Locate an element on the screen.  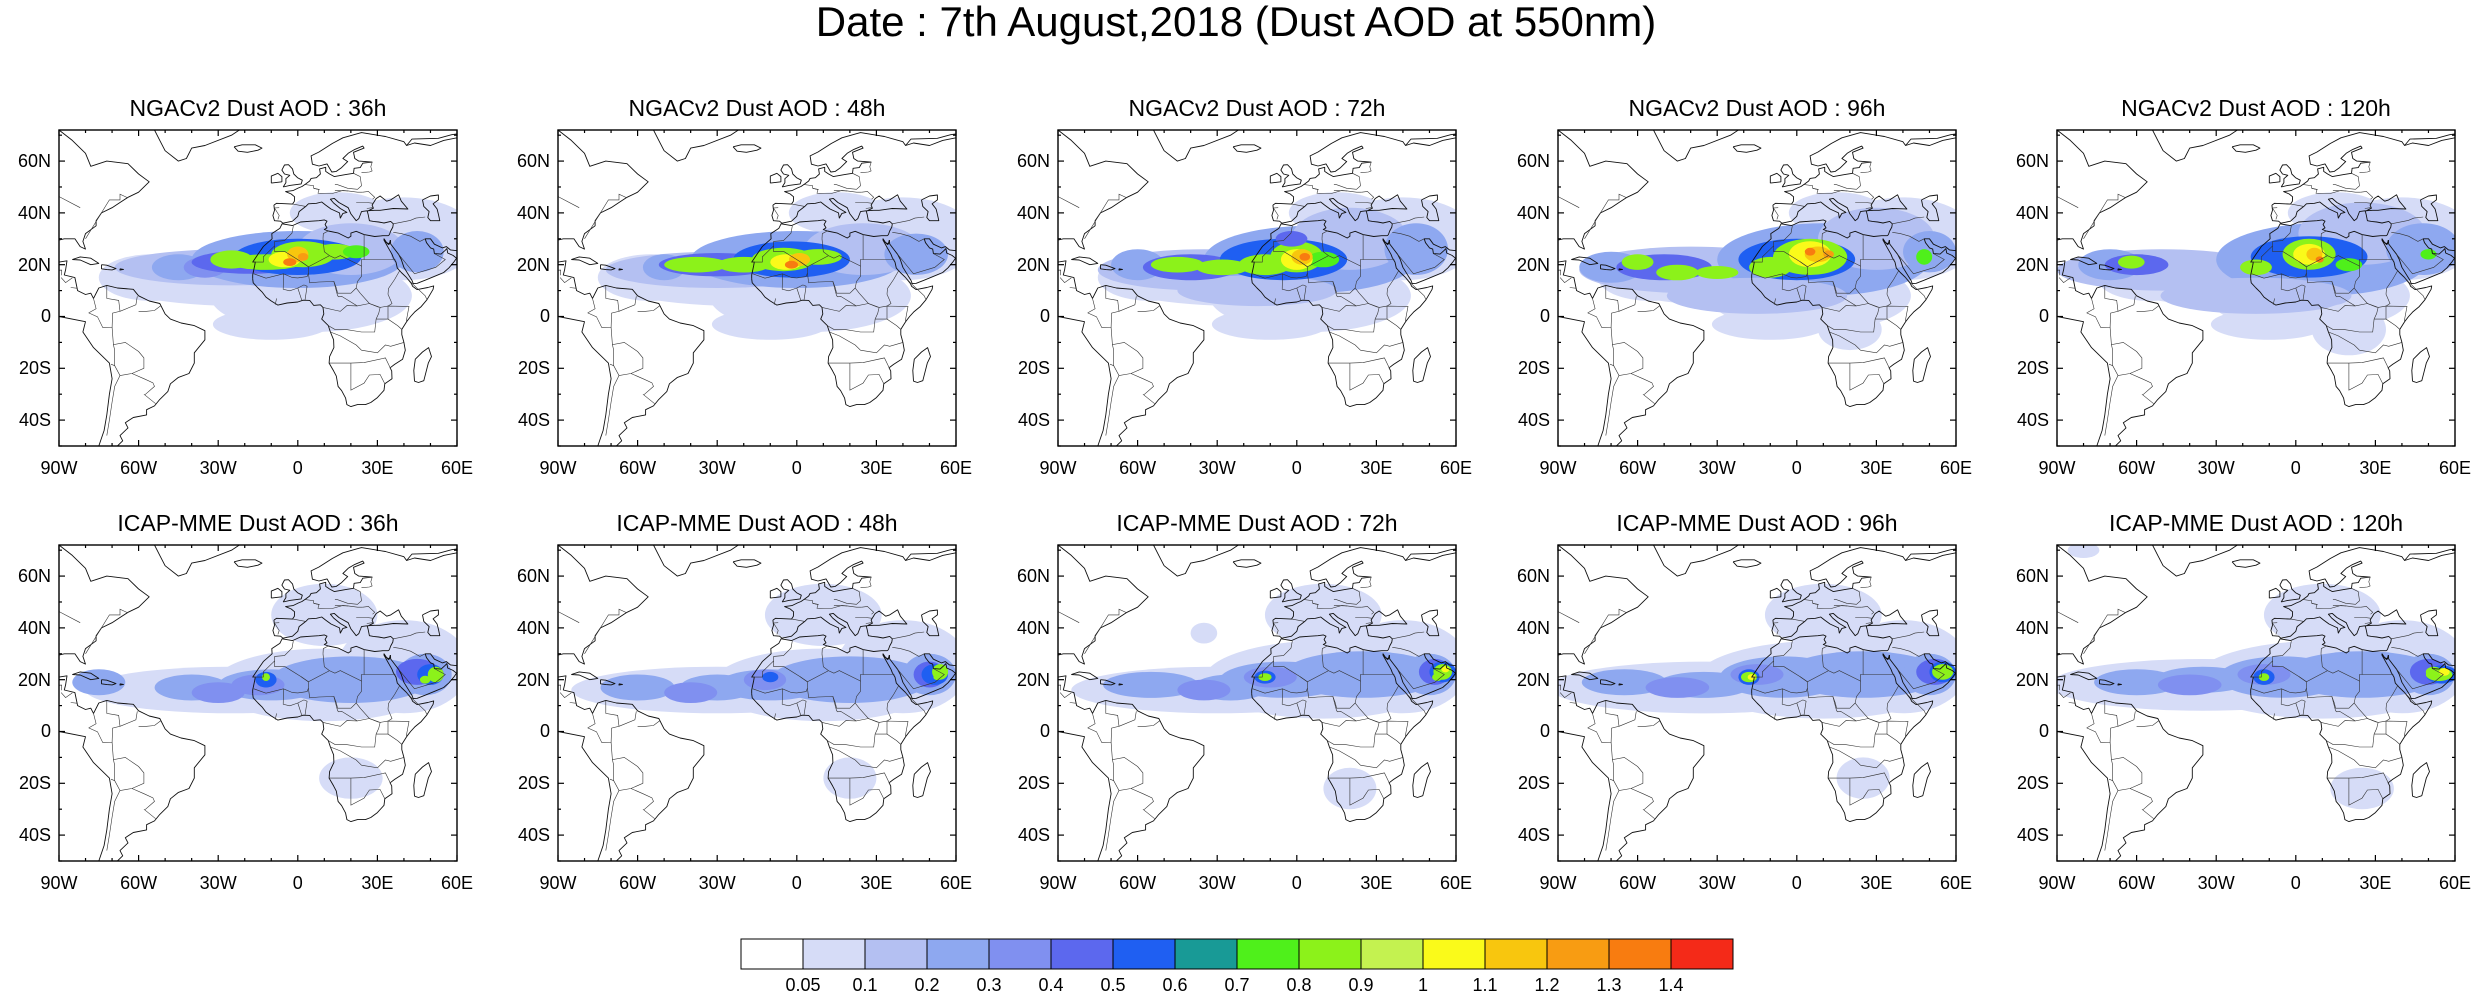
latitude-label: 0 is located at coordinates (45, 731).